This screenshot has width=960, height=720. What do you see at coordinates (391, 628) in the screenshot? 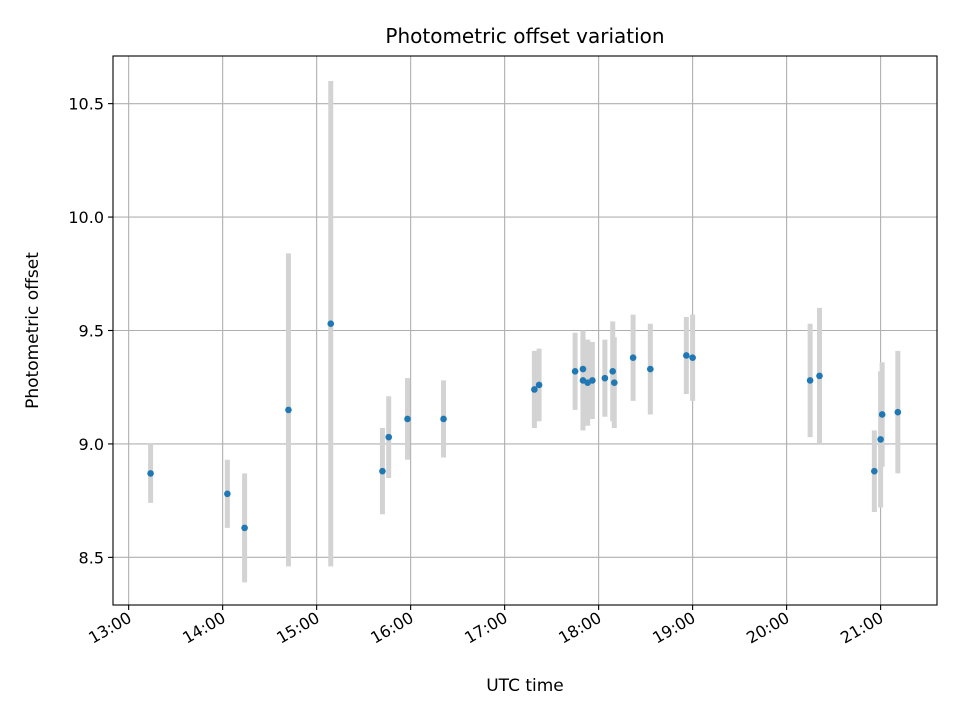
I see `x-tick-label: 16:00` at bounding box center [391, 628].